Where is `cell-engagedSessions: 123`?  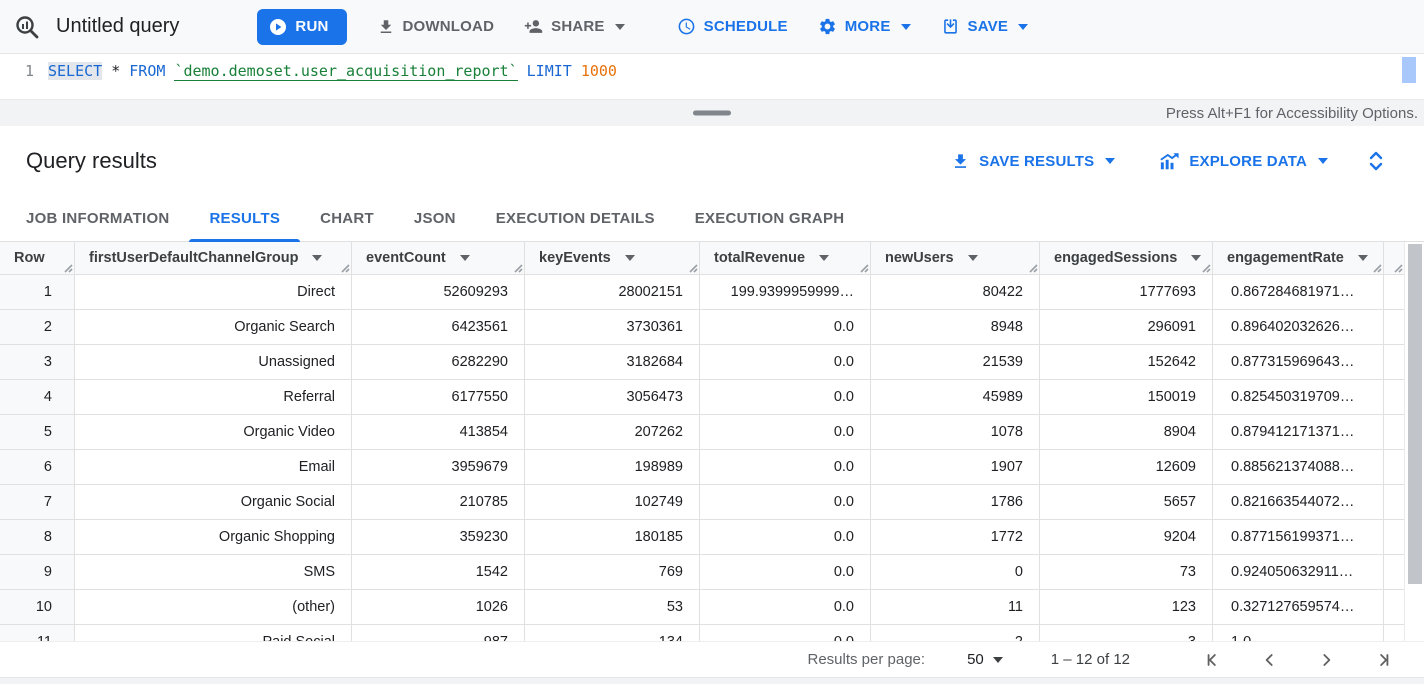
cell-engagedSessions: 123 is located at coordinates (1126, 607).